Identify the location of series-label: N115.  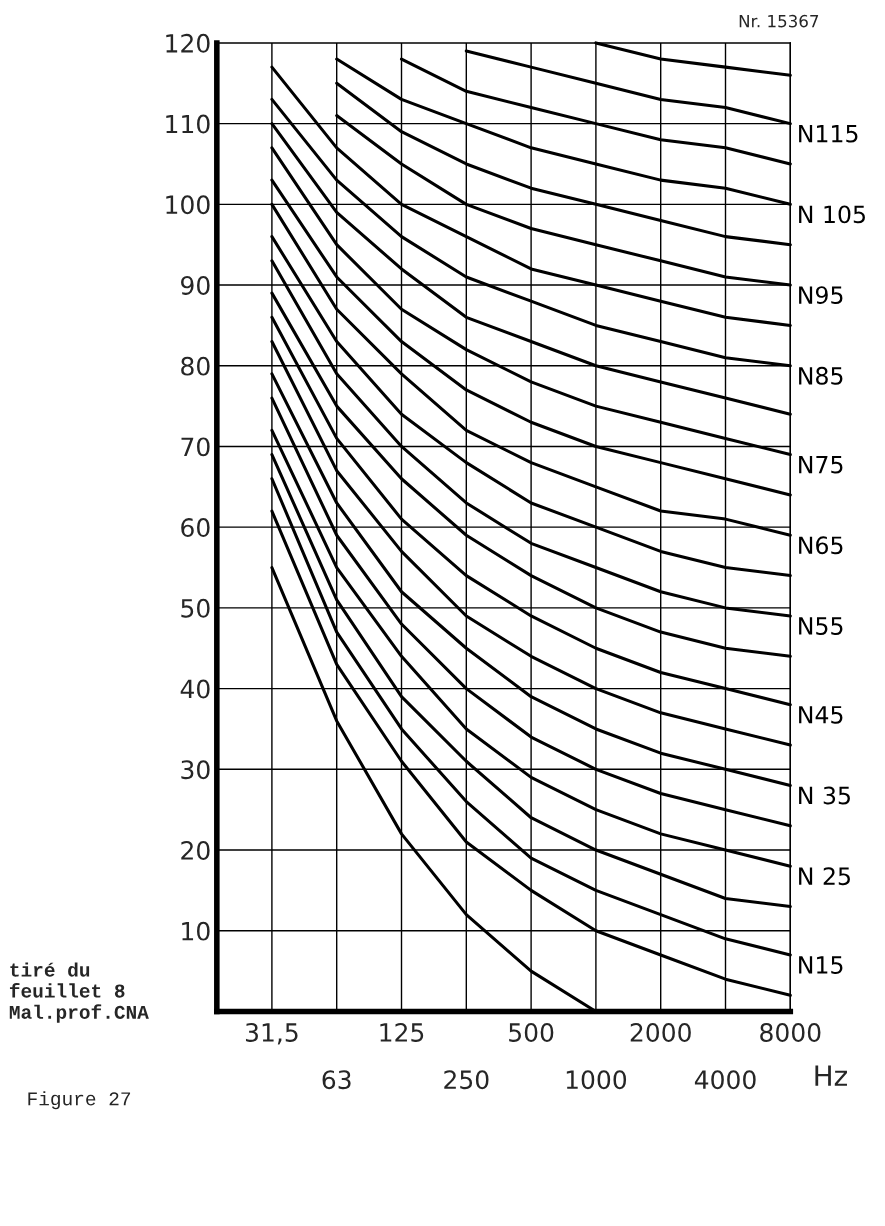
(828, 134).